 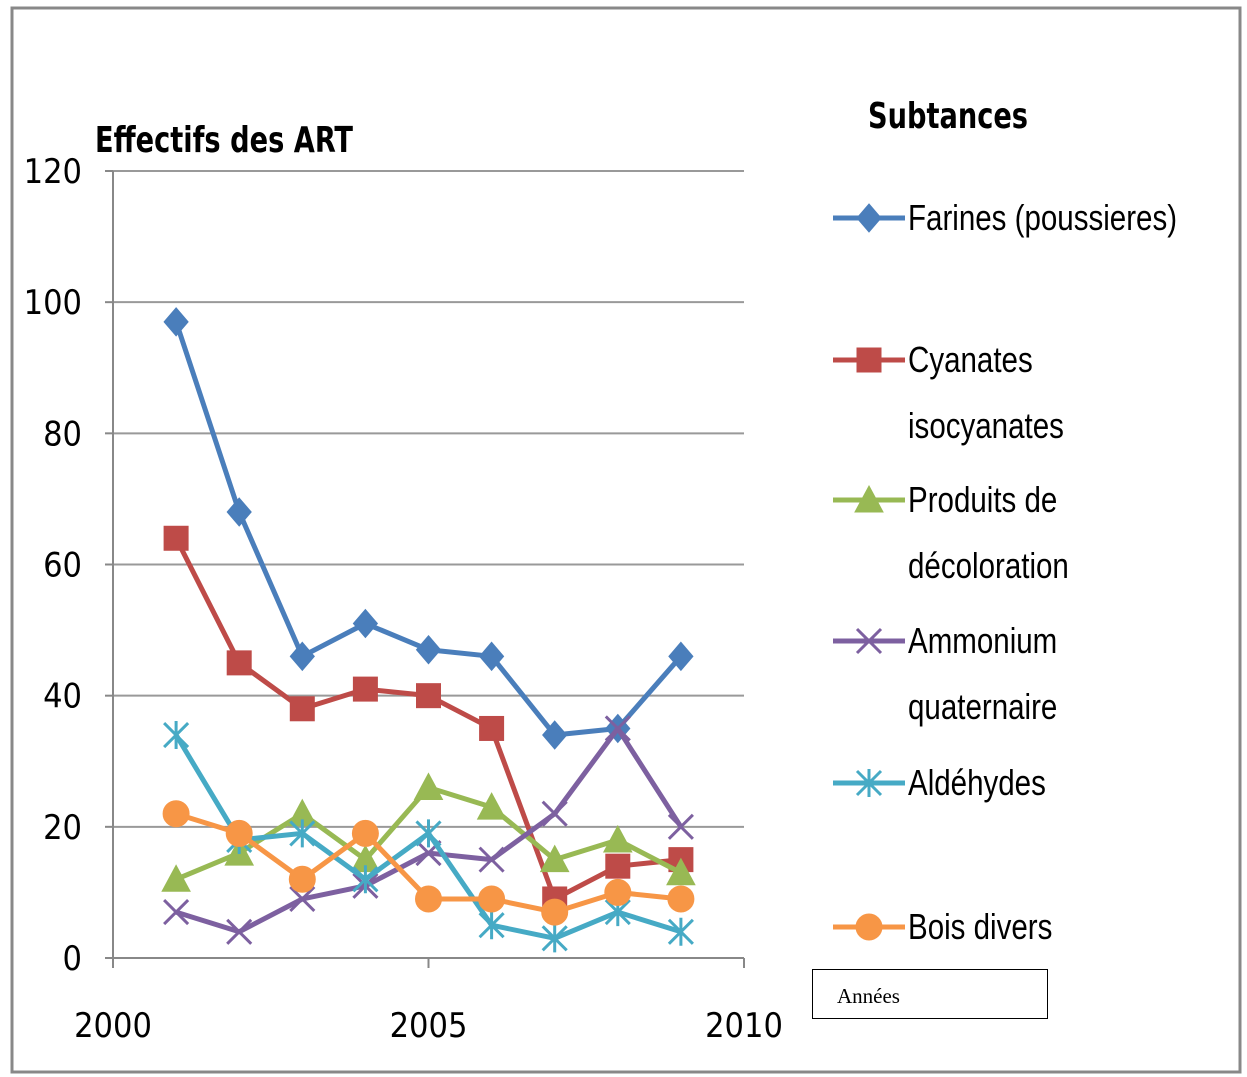 I want to click on y-tick-label: 100, so click(x=53, y=303).